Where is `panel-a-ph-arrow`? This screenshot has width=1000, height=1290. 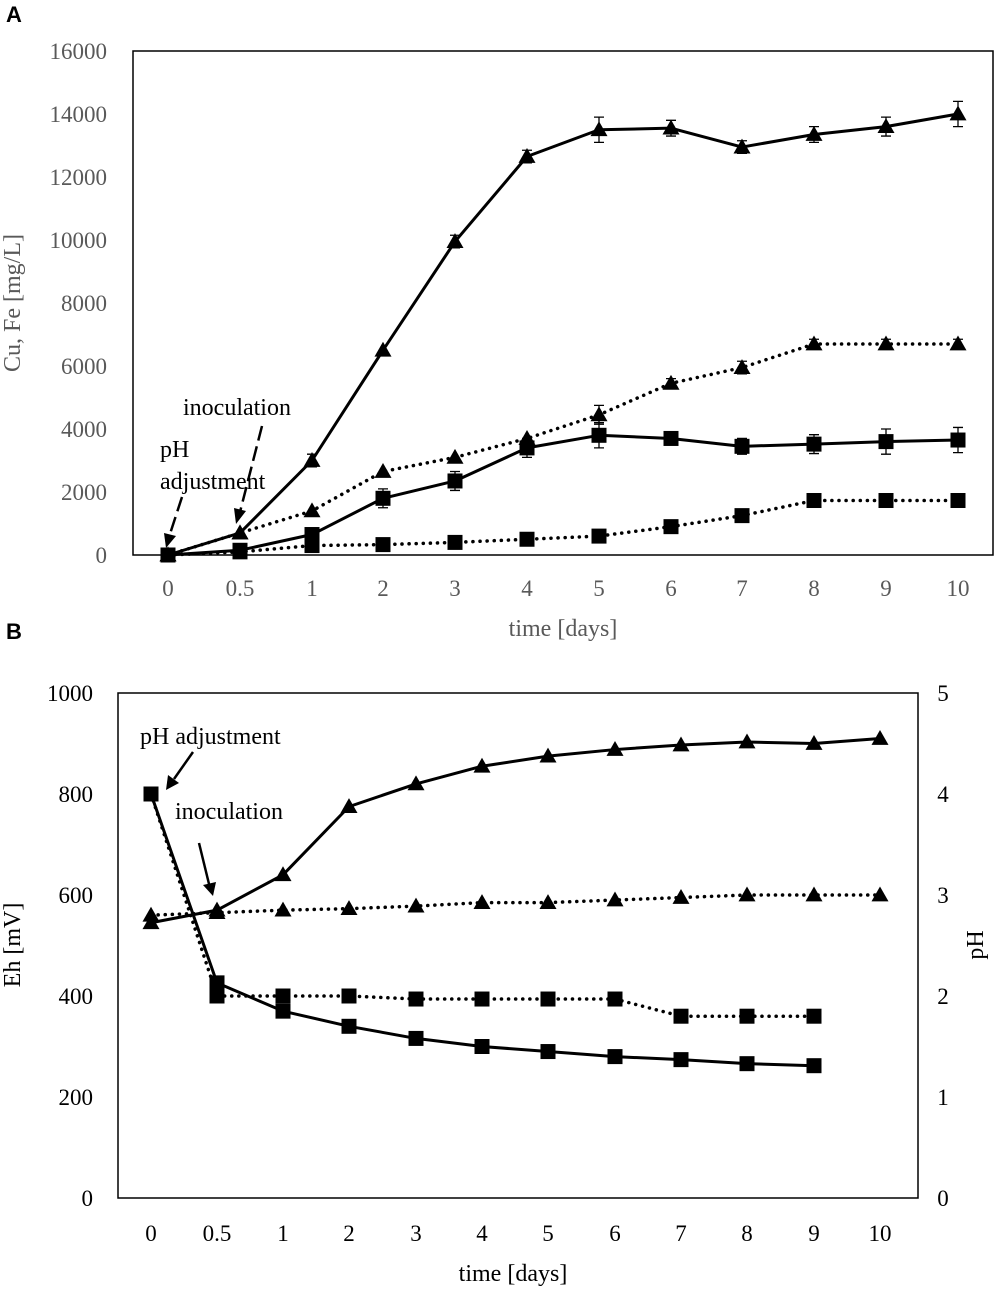
panel-a-ph-arrow is located at coordinates (175, 517).